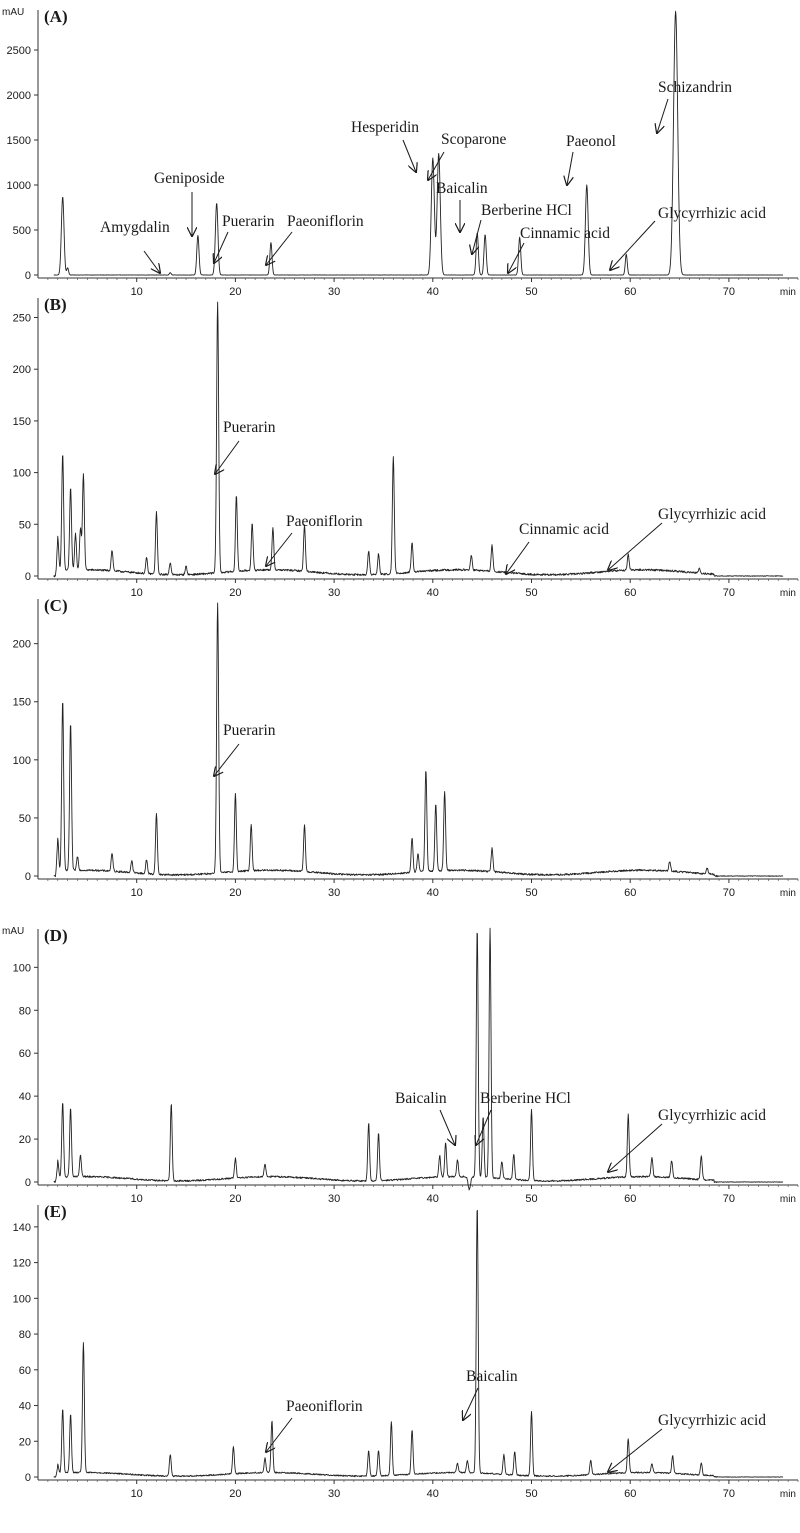 This screenshot has width=800, height=1533. What do you see at coordinates (22, 422) in the screenshot?
I see `y-tick-label: 150` at bounding box center [22, 422].